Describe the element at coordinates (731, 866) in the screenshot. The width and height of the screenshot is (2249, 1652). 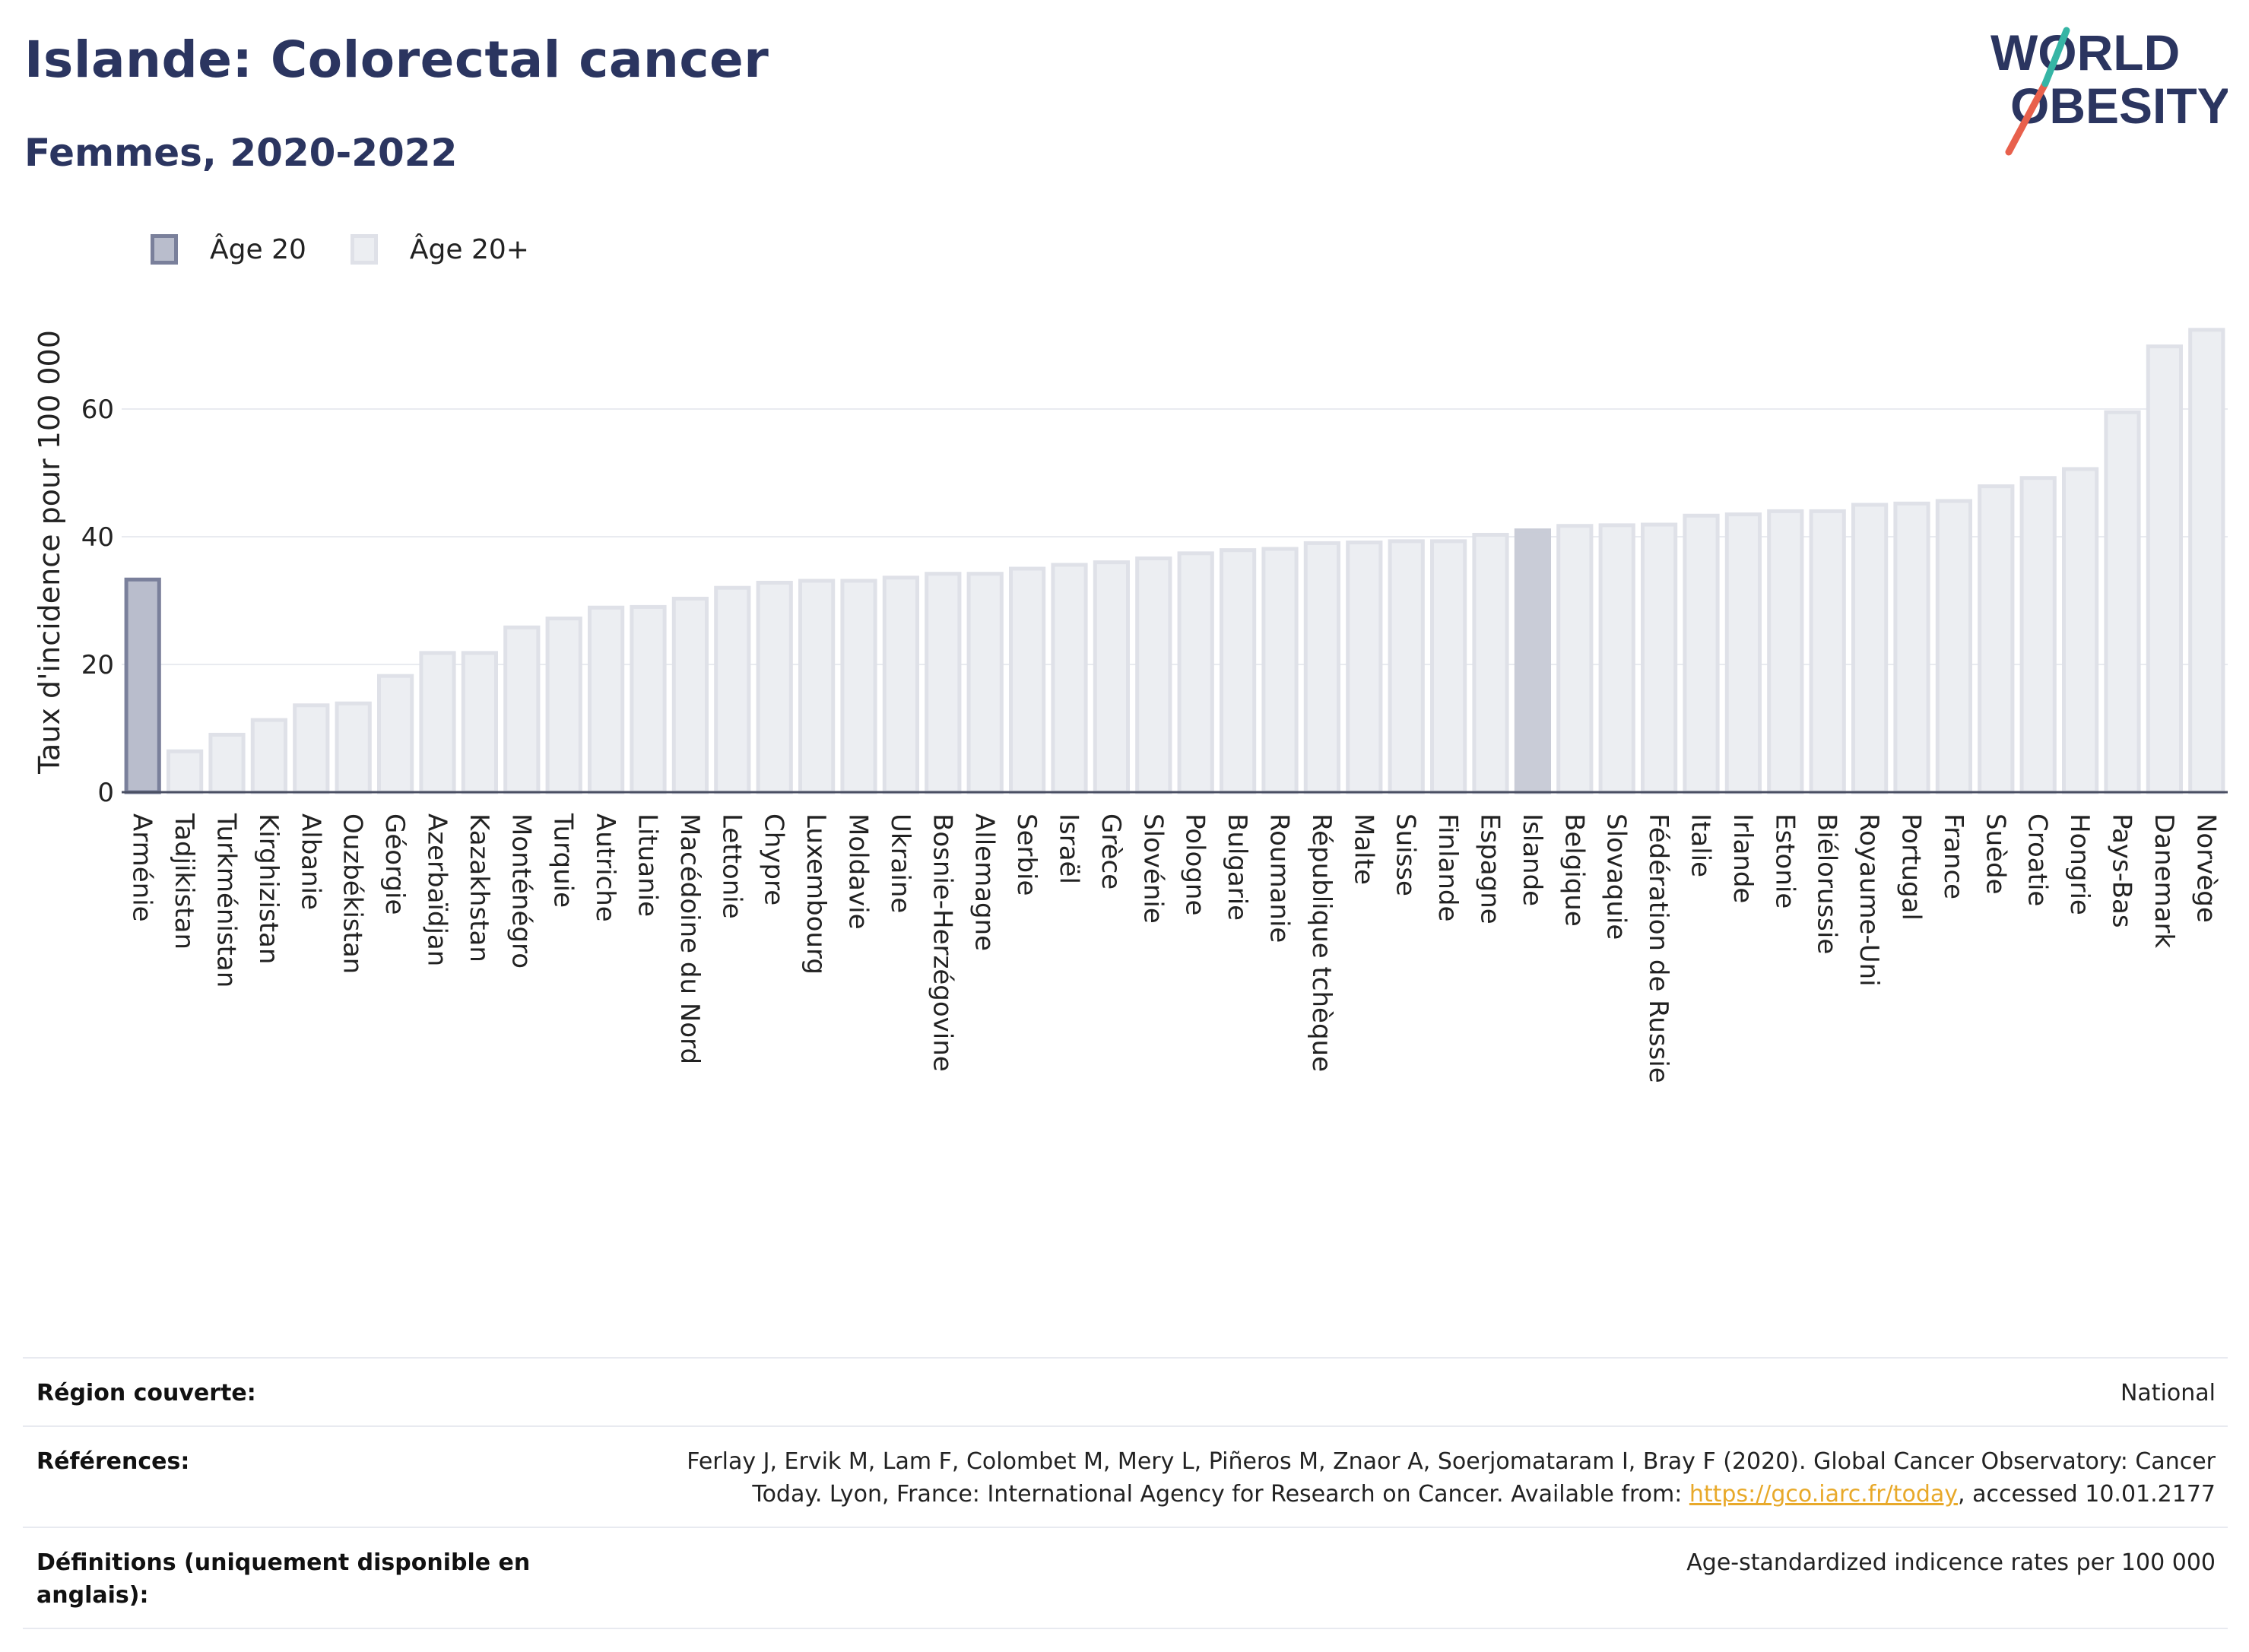
I see `x-tick-label: Lettonie` at that location.